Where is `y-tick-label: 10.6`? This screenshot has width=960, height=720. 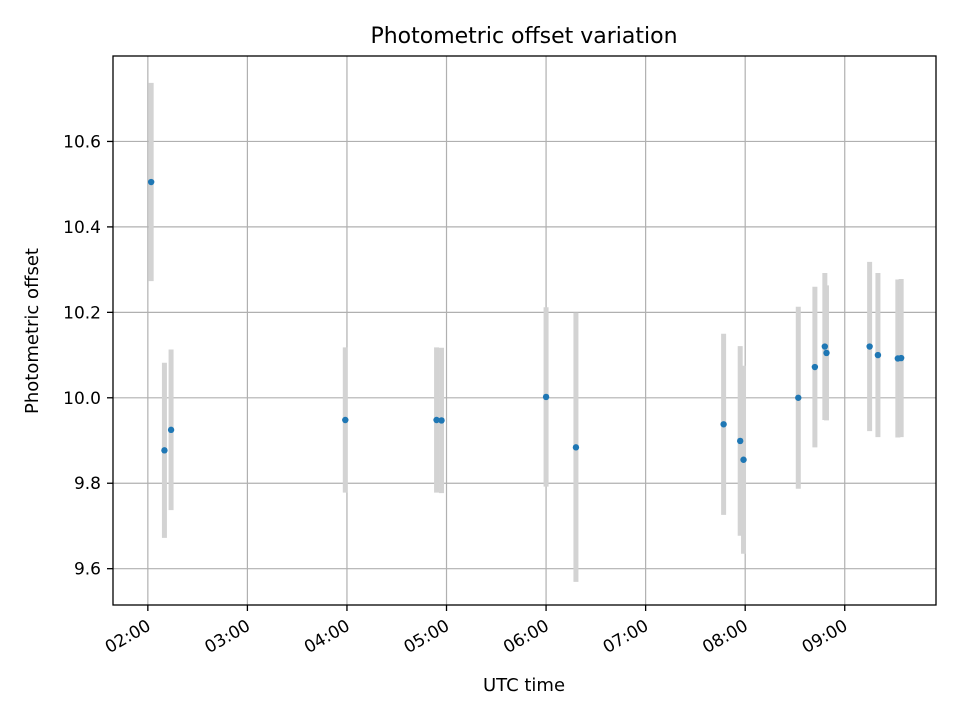 y-tick-label: 10.6 is located at coordinates (82, 142).